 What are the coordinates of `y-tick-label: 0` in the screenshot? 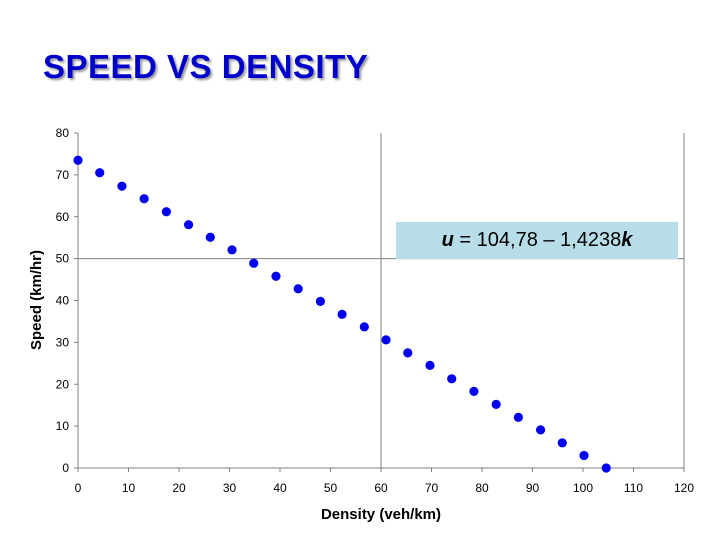 It's located at (65, 468).